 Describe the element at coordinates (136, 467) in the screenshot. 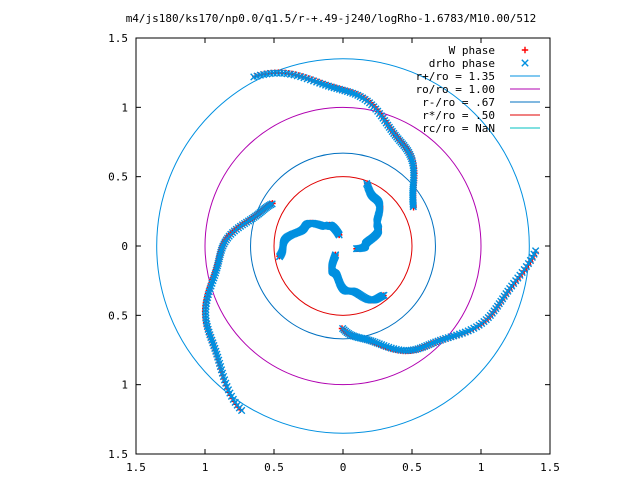

I see `xtick-label-0: 1.5` at that location.